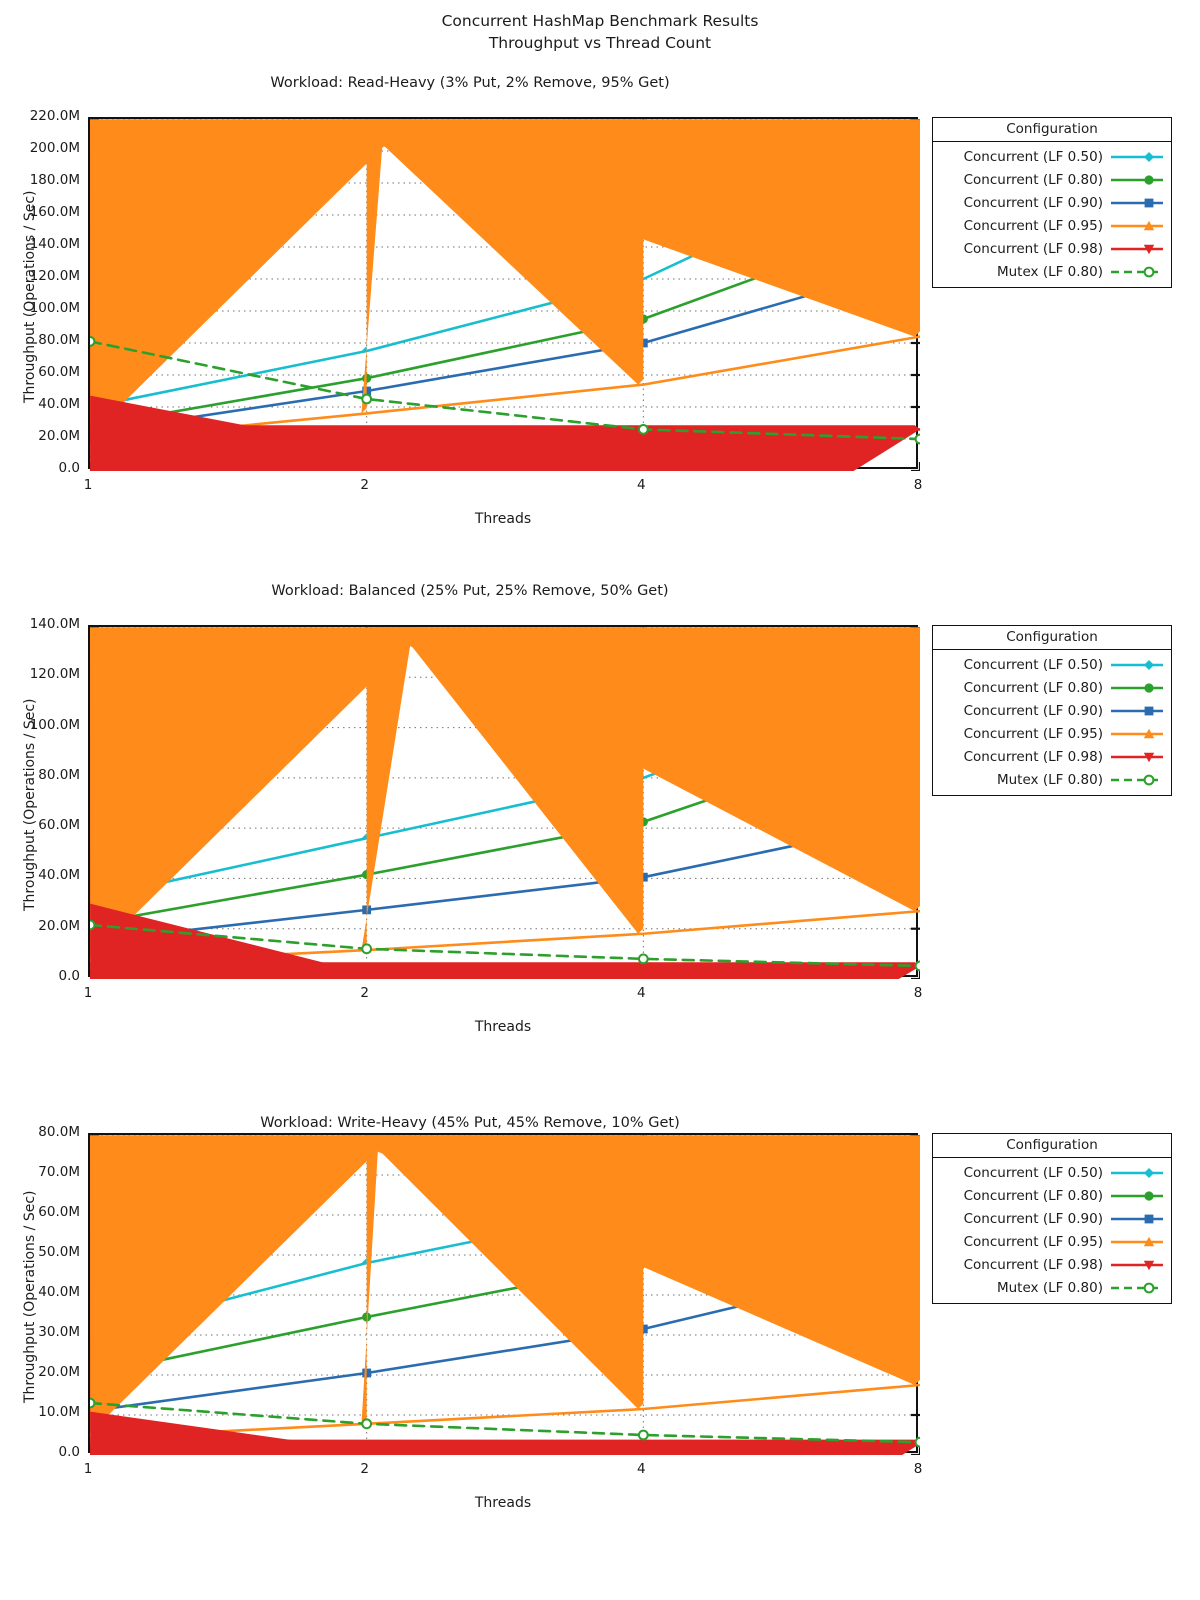 The image size is (1200, 1600). What do you see at coordinates (59, 1172) in the screenshot?
I see `y-axis-tick-label: 70.0M` at bounding box center [59, 1172].